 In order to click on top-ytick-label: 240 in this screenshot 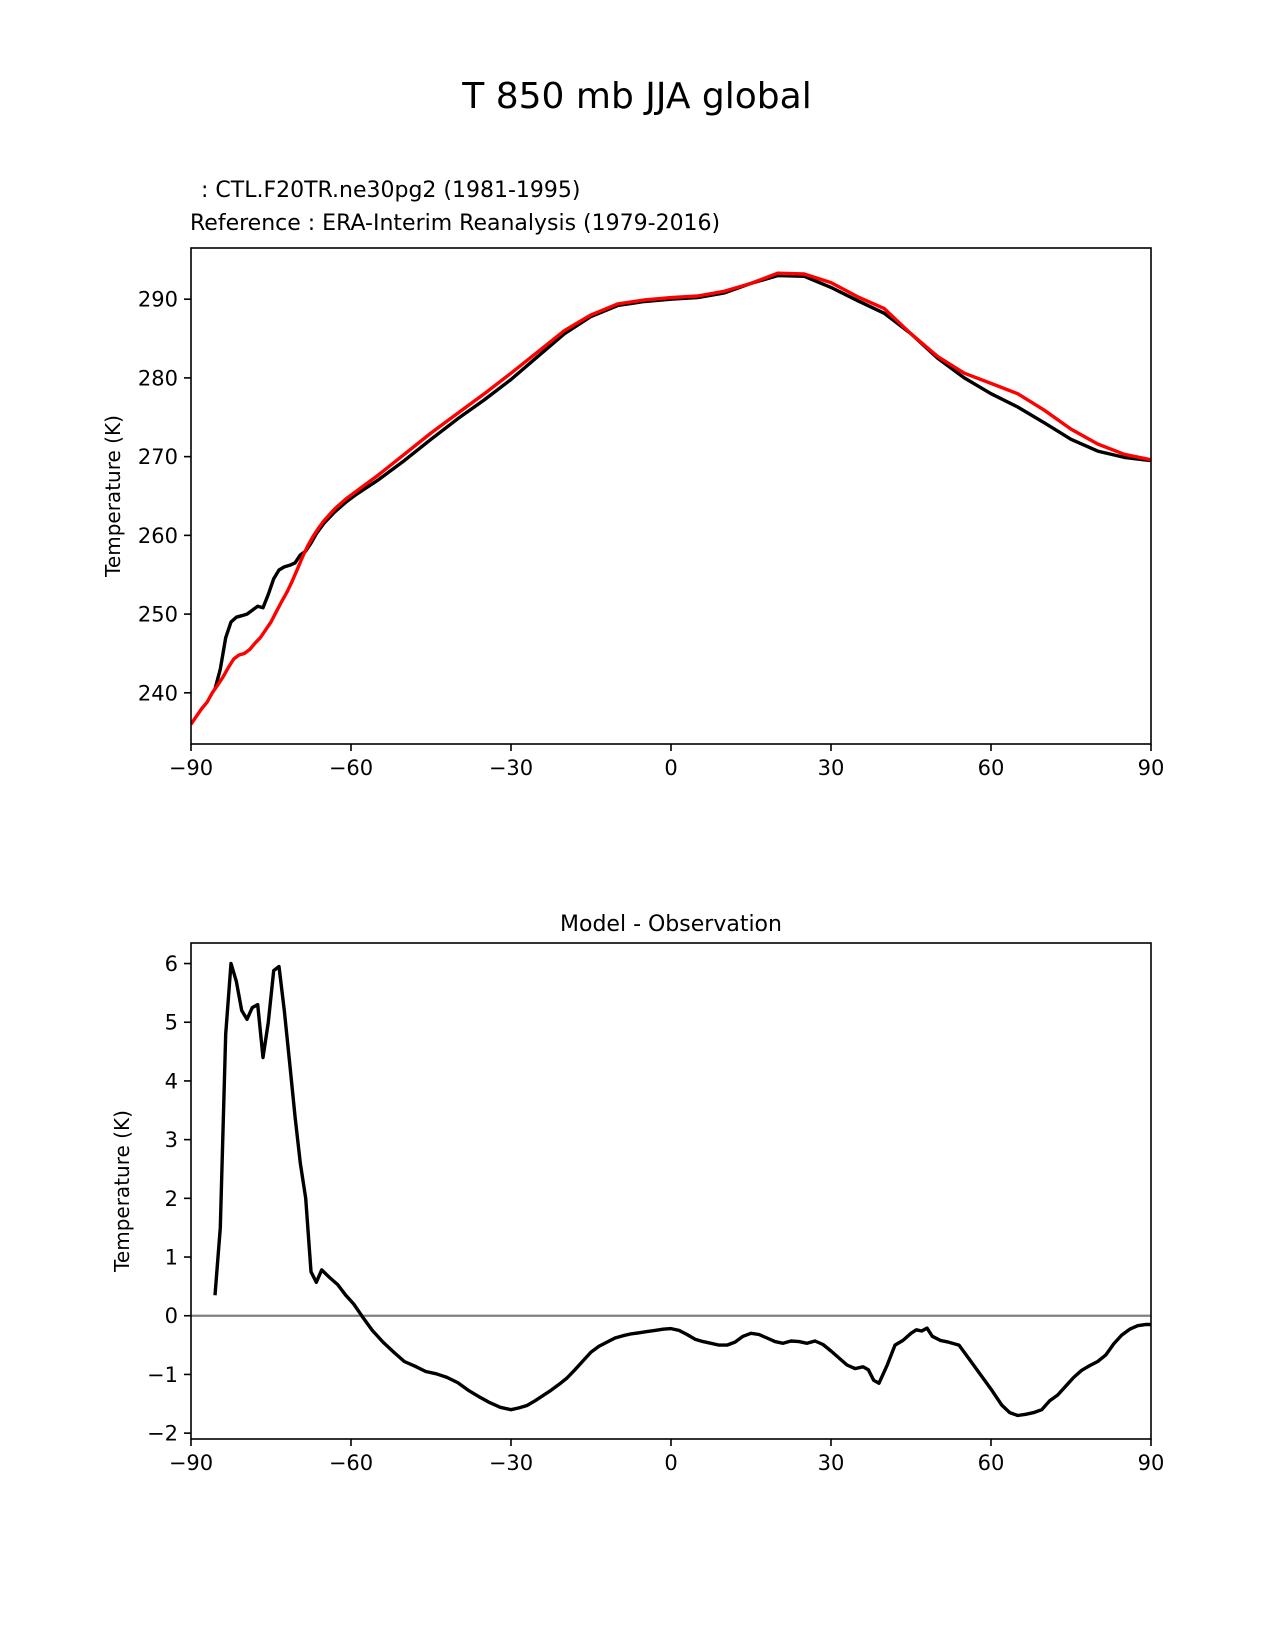, I will do `click(158, 693)`.